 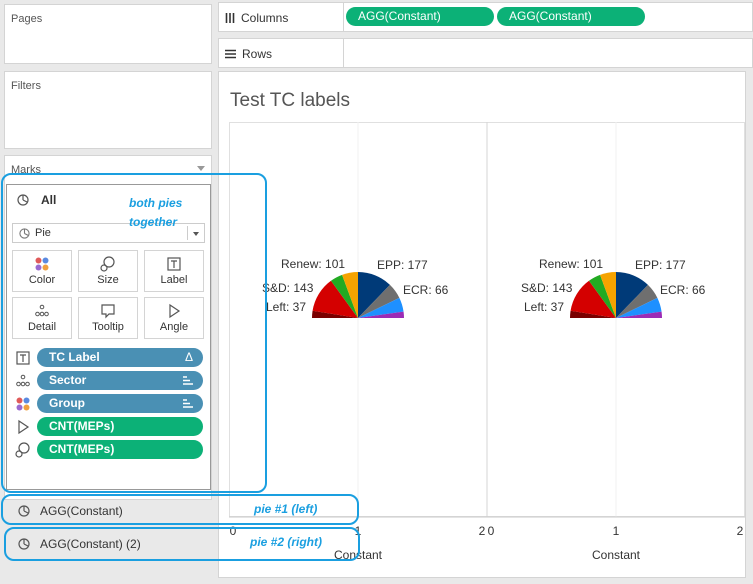 What do you see at coordinates (174, 280) in the screenshot?
I see `label-button-label: Label` at bounding box center [174, 280].